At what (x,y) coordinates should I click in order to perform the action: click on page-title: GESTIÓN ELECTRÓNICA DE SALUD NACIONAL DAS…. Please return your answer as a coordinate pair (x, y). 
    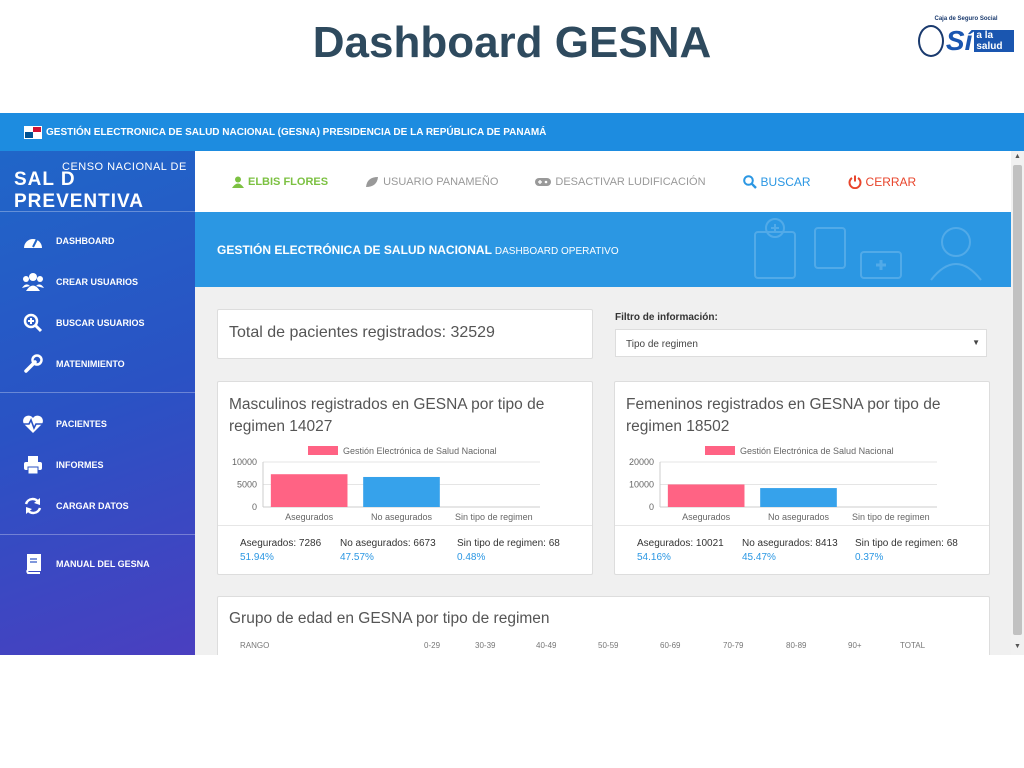
    Looking at the image, I should click on (418, 250).